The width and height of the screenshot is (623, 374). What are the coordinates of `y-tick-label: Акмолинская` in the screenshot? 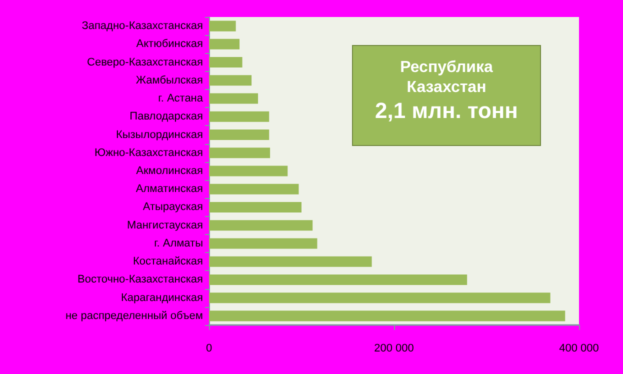 It's located at (170, 171).